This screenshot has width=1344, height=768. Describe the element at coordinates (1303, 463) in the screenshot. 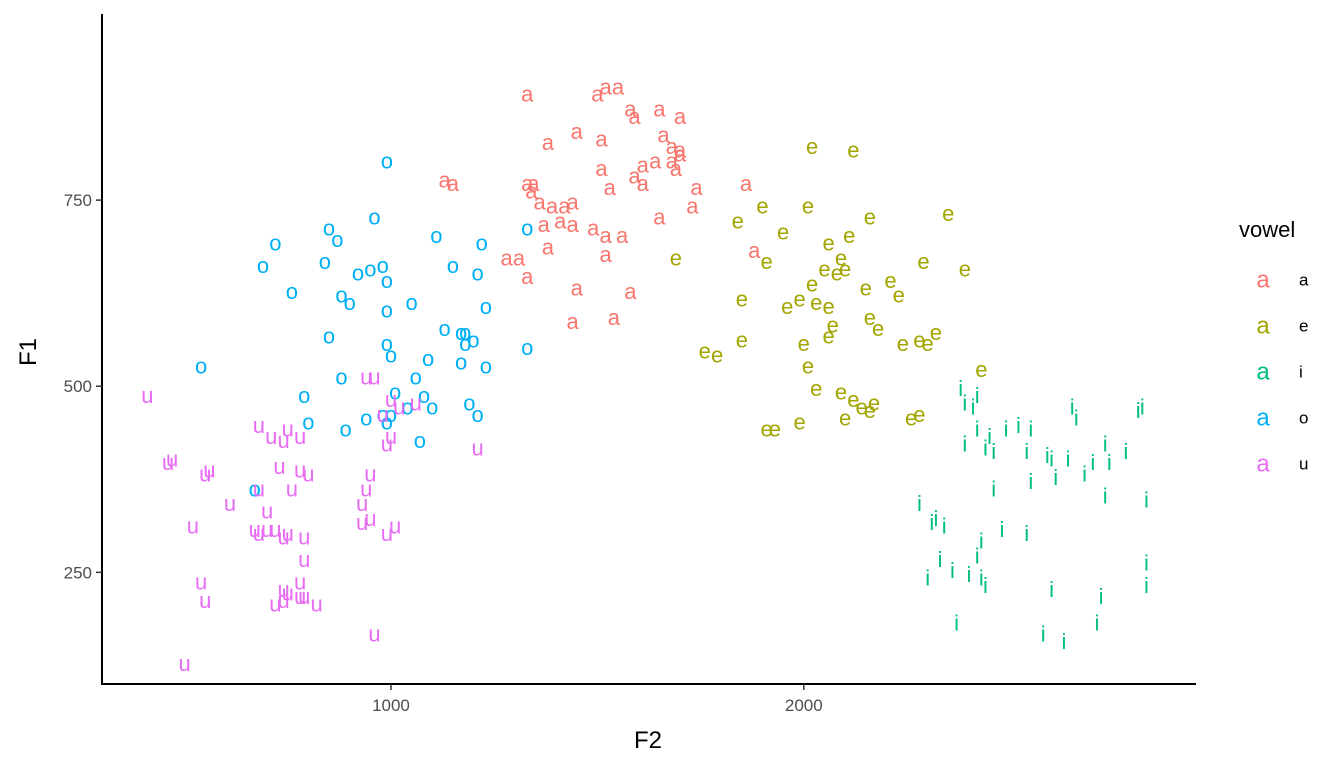

I see `legend-label-u: u` at that location.